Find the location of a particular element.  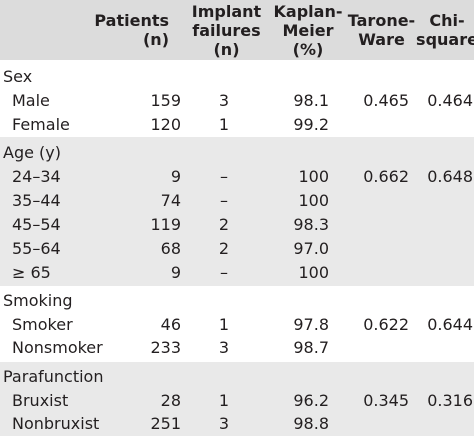

km-value: 97.0 is located at coordinates (311, 248).